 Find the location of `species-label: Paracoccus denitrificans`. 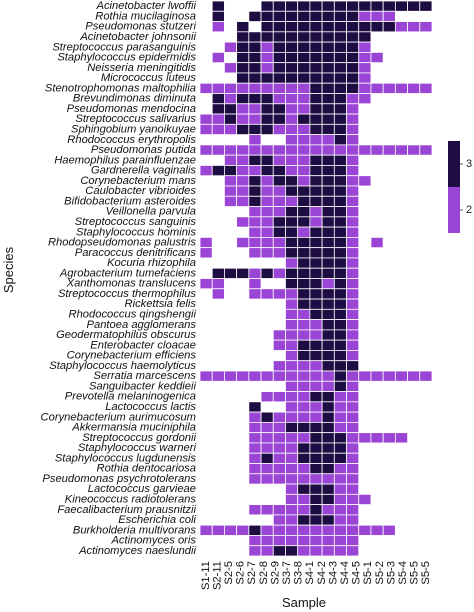

species-label: Paracoccus denitrificans is located at coordinates (136, 253).